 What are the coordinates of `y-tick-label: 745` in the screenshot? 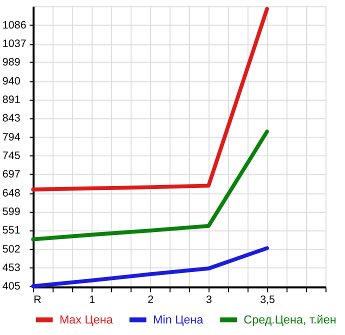 It's located at (11, 156).